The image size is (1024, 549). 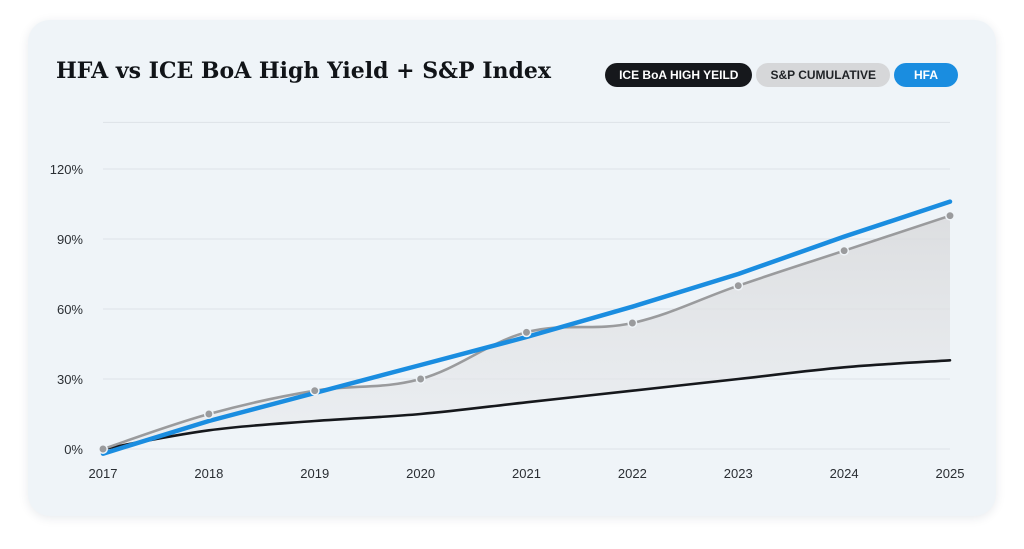 What do you see at coordinates (70, 239) in the screenshot?
I see `y-tick-label: 90%` at bounding box center [70, 239].